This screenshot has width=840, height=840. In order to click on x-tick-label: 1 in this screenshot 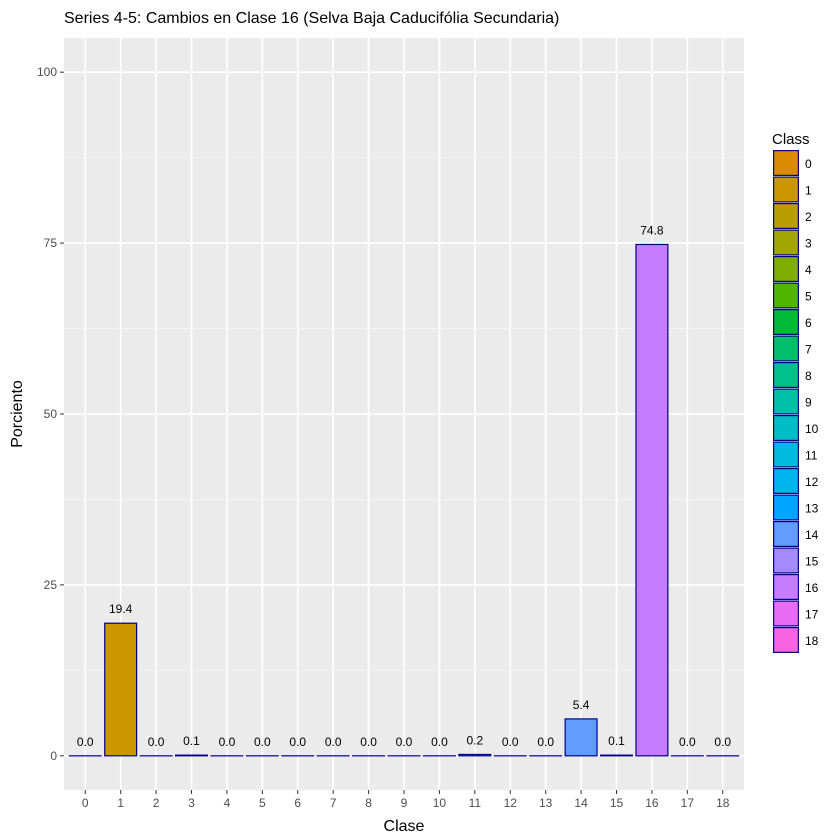, I will do `click(120, 803)`.